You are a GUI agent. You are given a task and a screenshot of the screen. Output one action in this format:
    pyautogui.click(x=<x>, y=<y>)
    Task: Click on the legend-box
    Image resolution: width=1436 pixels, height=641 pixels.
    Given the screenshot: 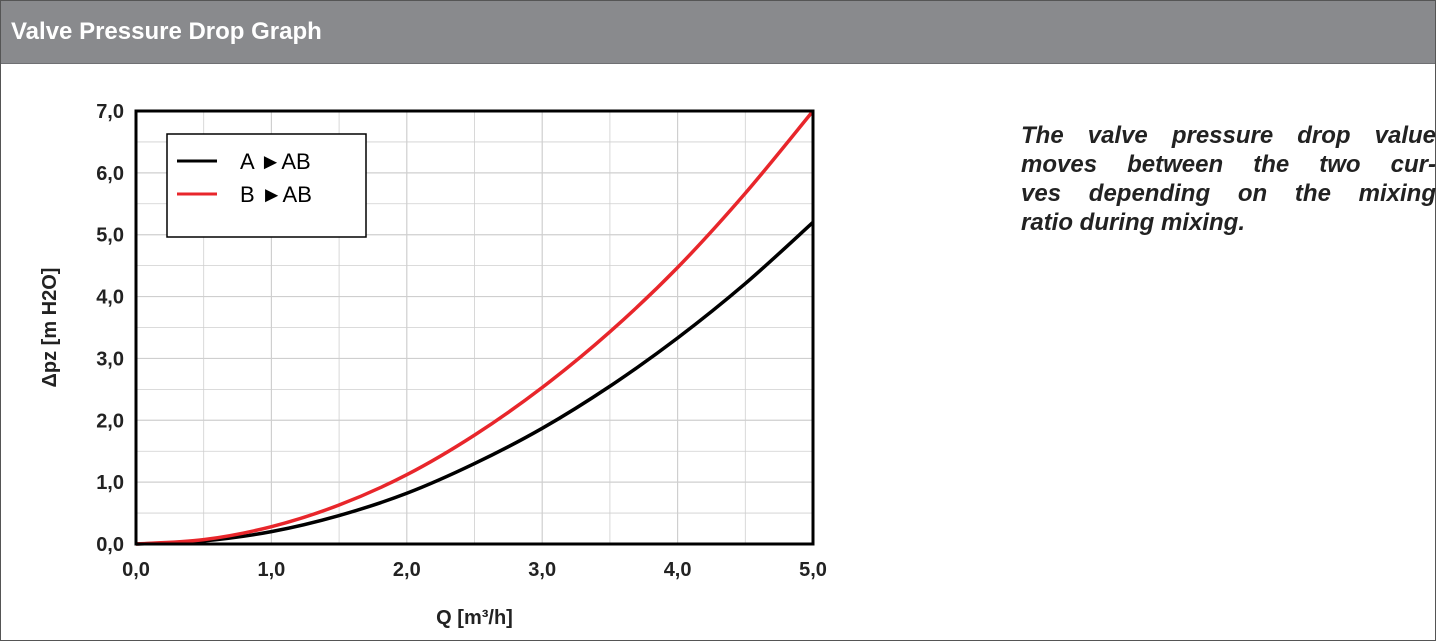 What is the action you would take?
    pyautogui.click(x=266, y=185)
    